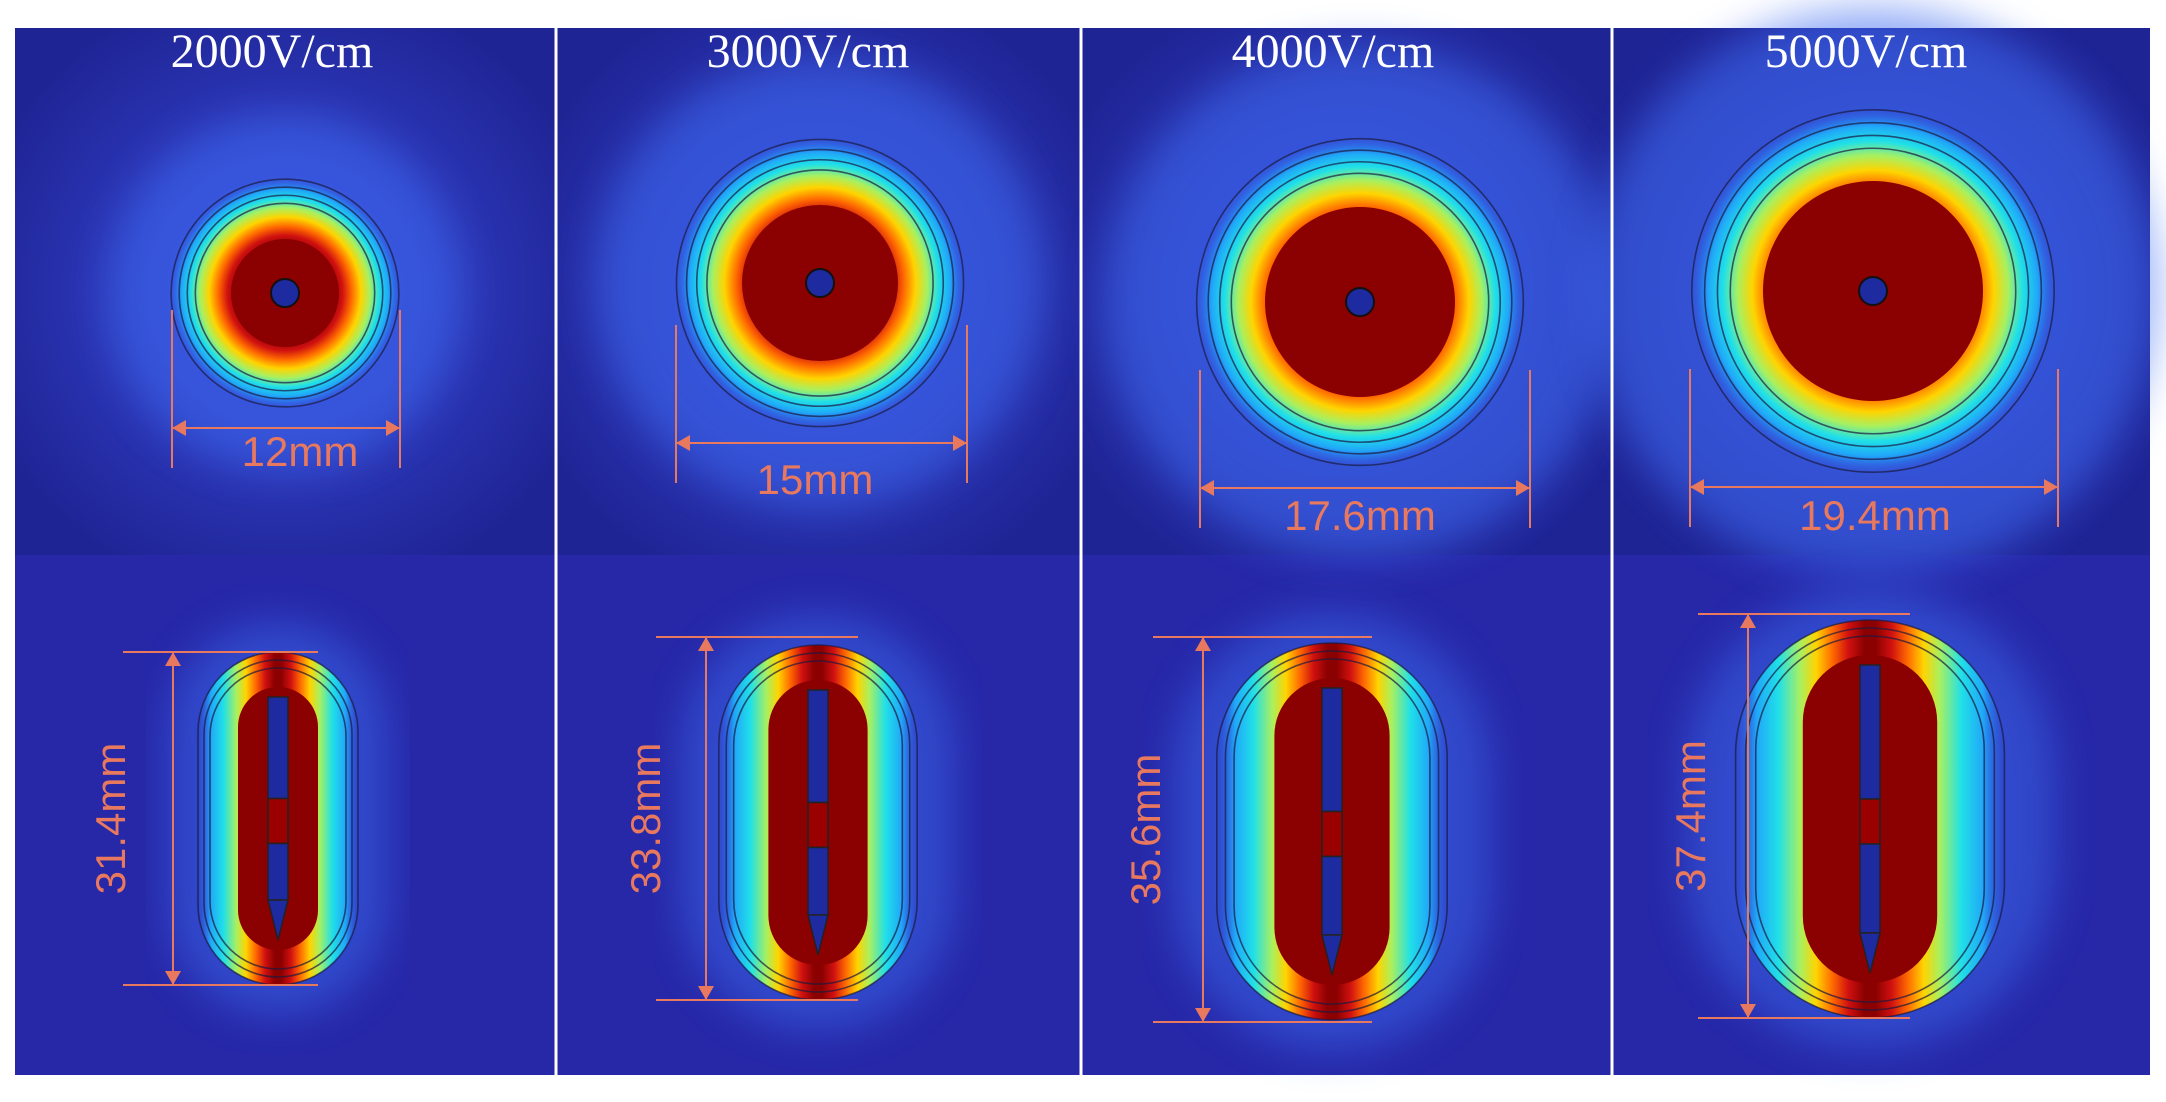 The width and height of the screenshot is (2166, 1102). Describe the element at coordinates (1333, 51) in the screenshot. I see `field-title-4000: 4000V/cm` at that location.